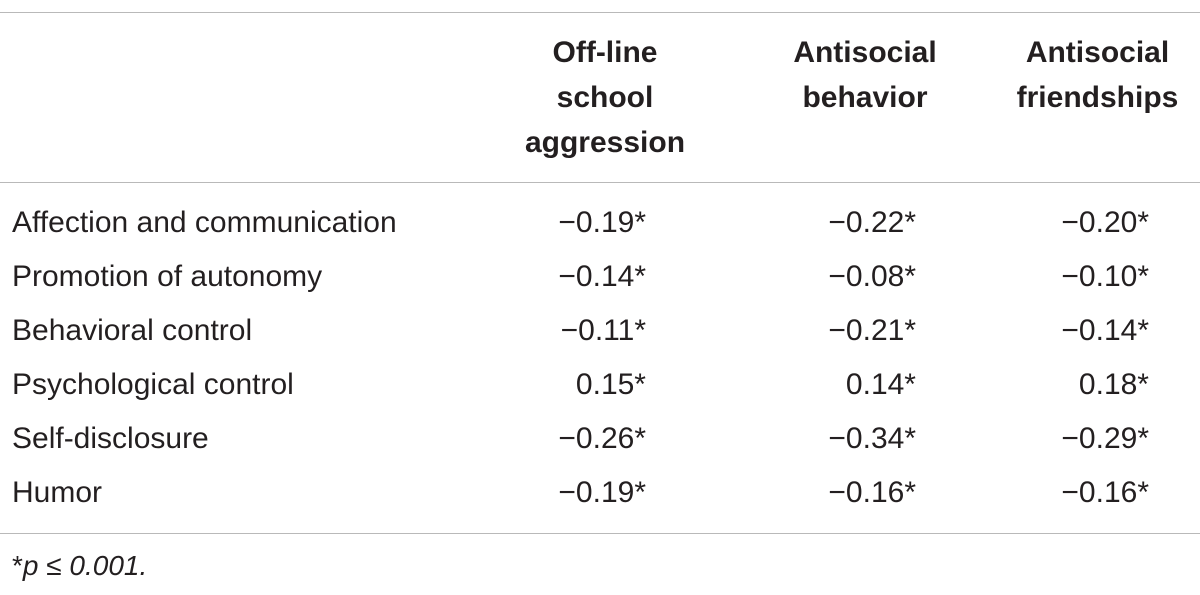 This screenshot has width=1200, height=595. I want to click on table-row: Psychological control 0.15* 0.14* 0.18*, so click(600, 385).